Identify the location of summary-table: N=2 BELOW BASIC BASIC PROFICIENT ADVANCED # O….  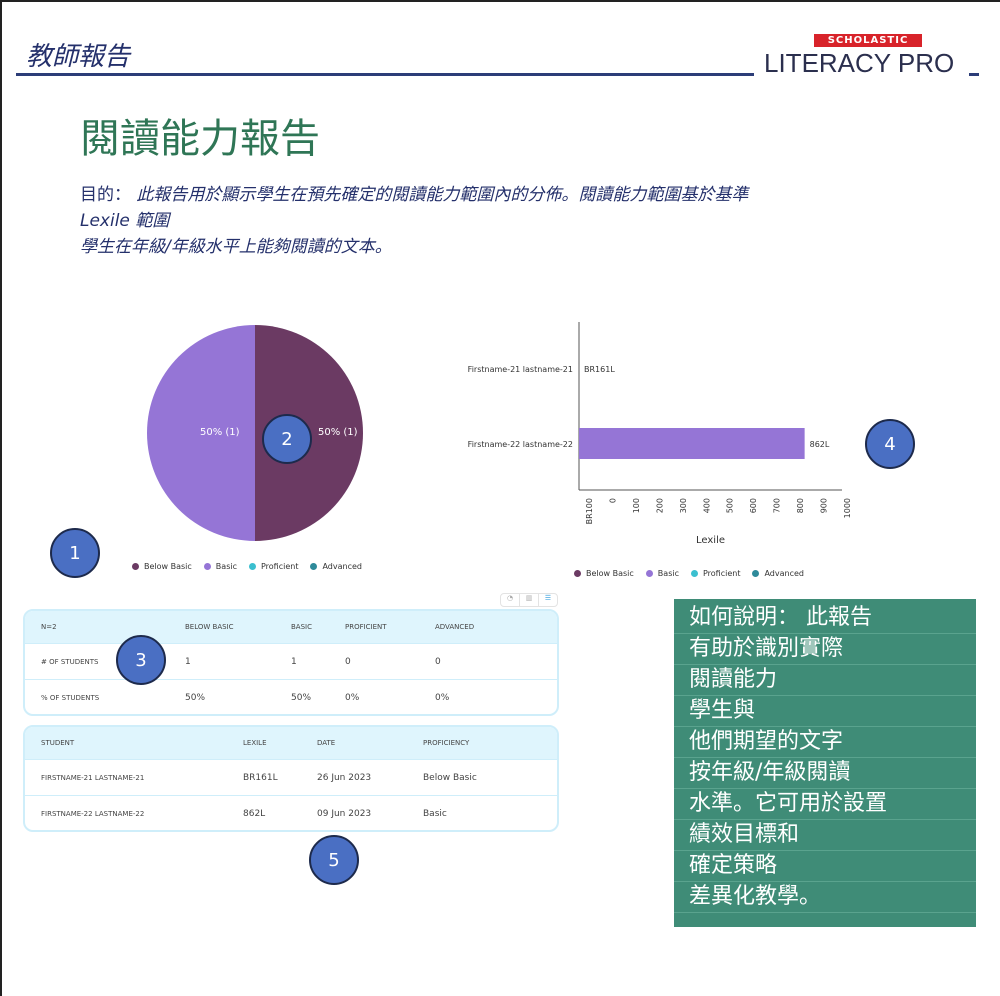
(291, 662).